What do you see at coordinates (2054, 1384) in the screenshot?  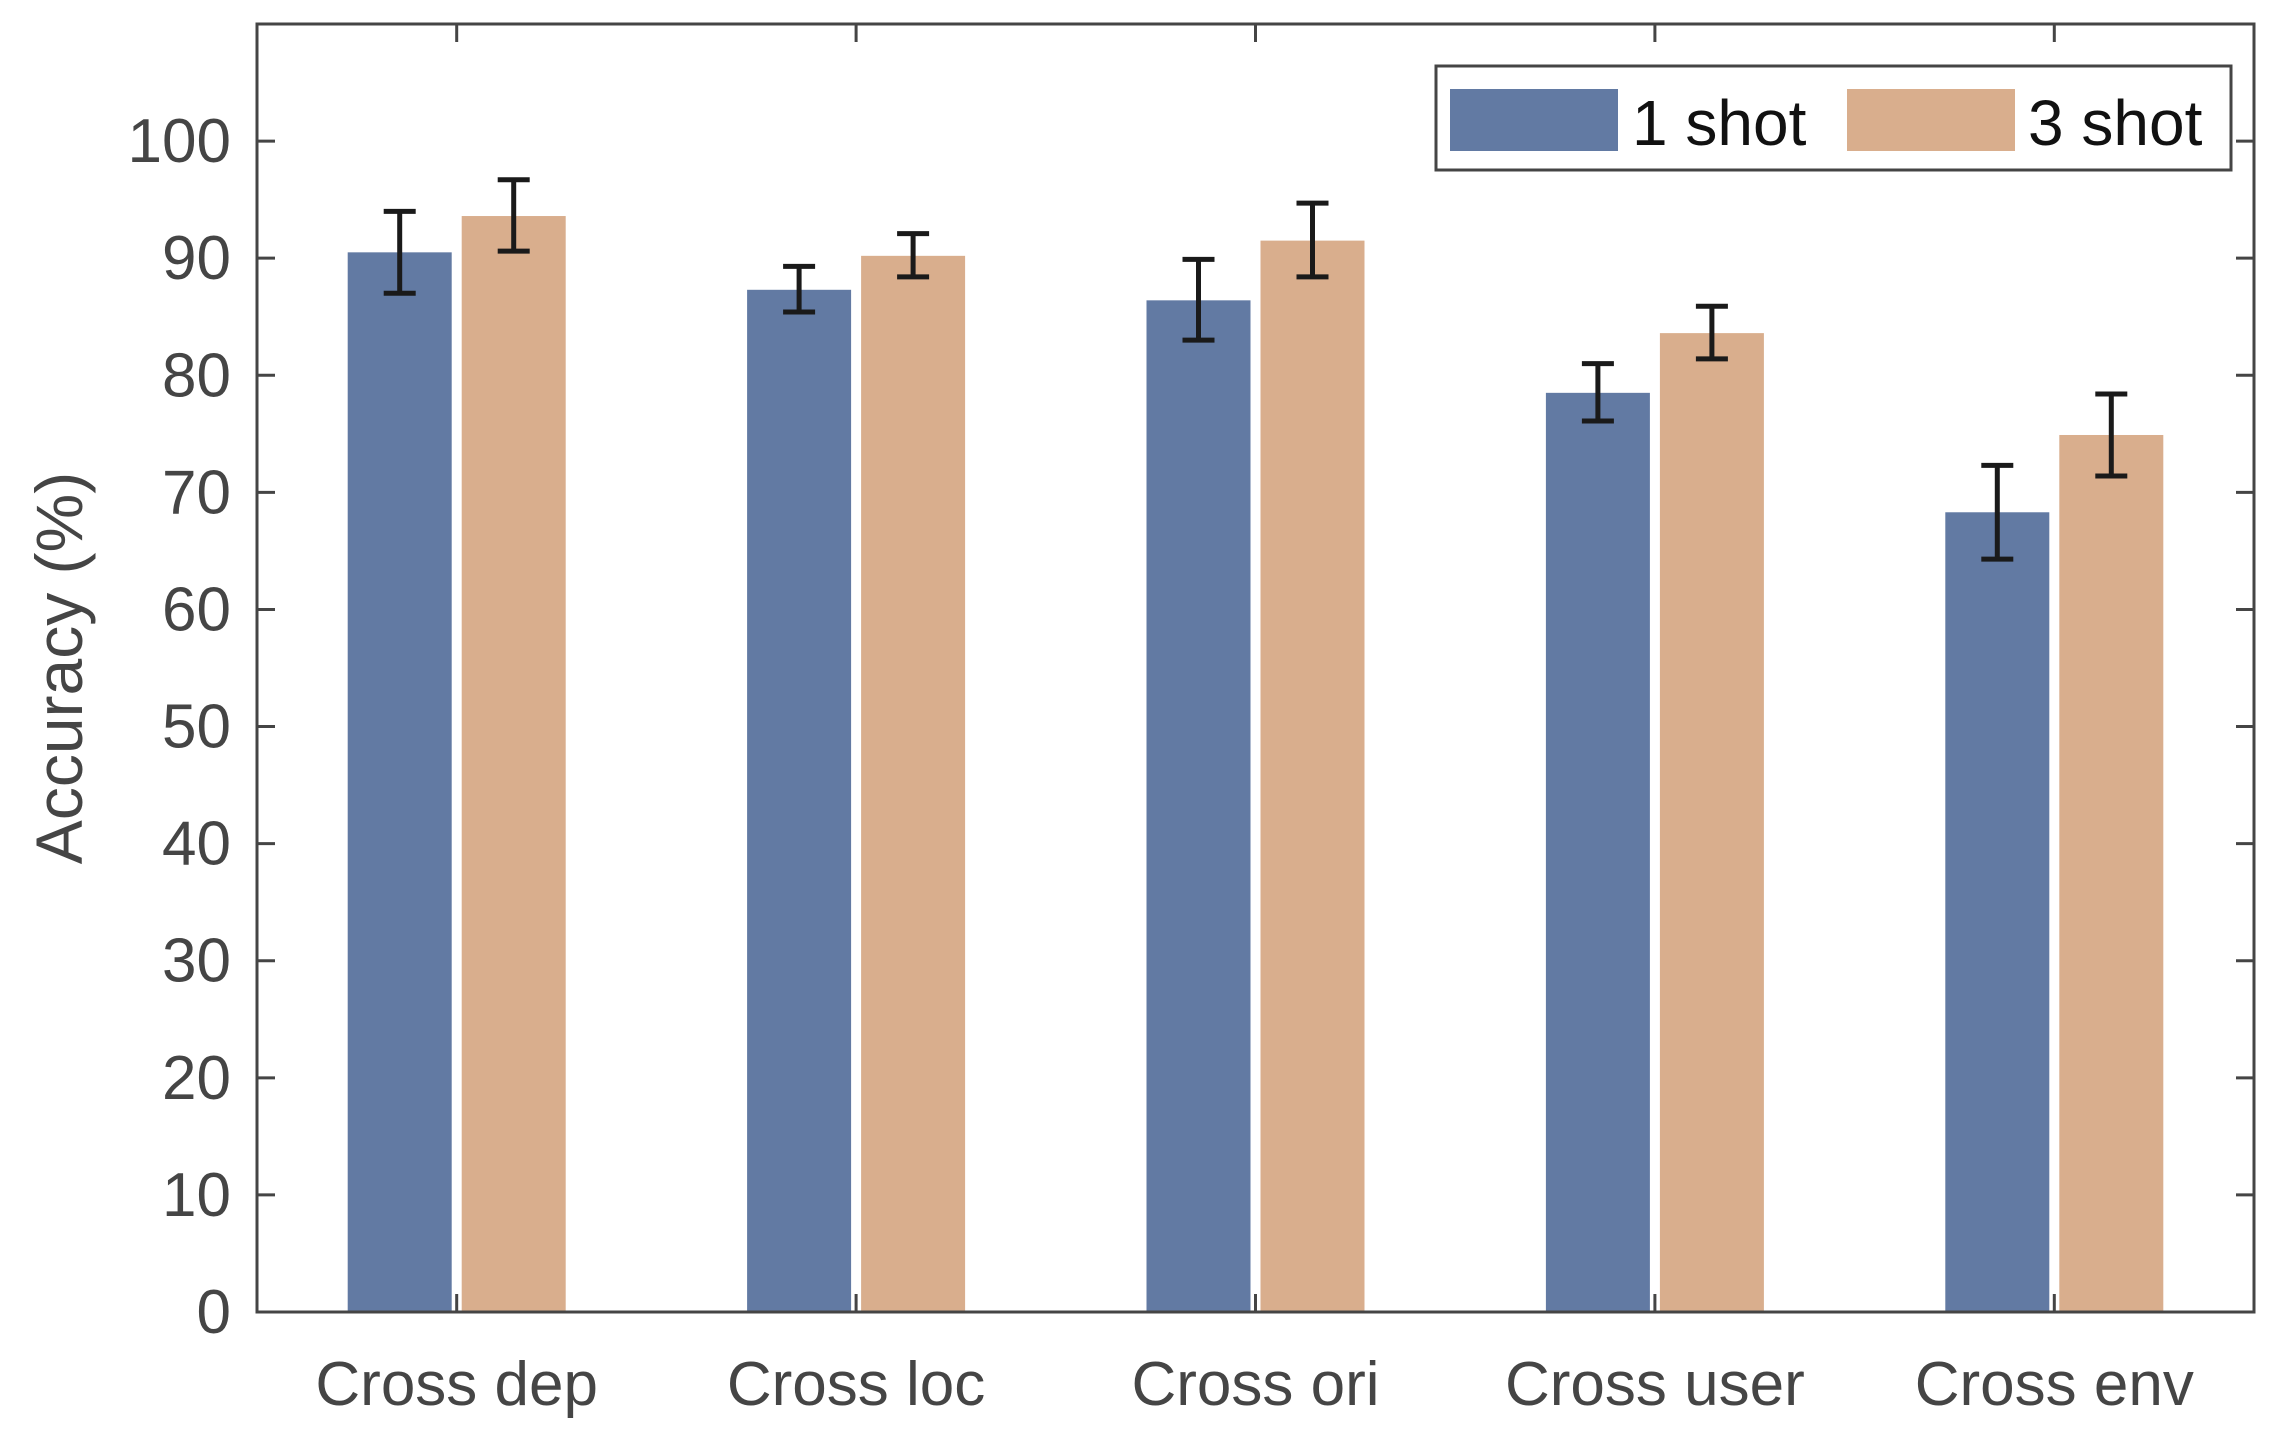 I see `x-tick-label: Cross env` at bounding box center [2054, 1384].